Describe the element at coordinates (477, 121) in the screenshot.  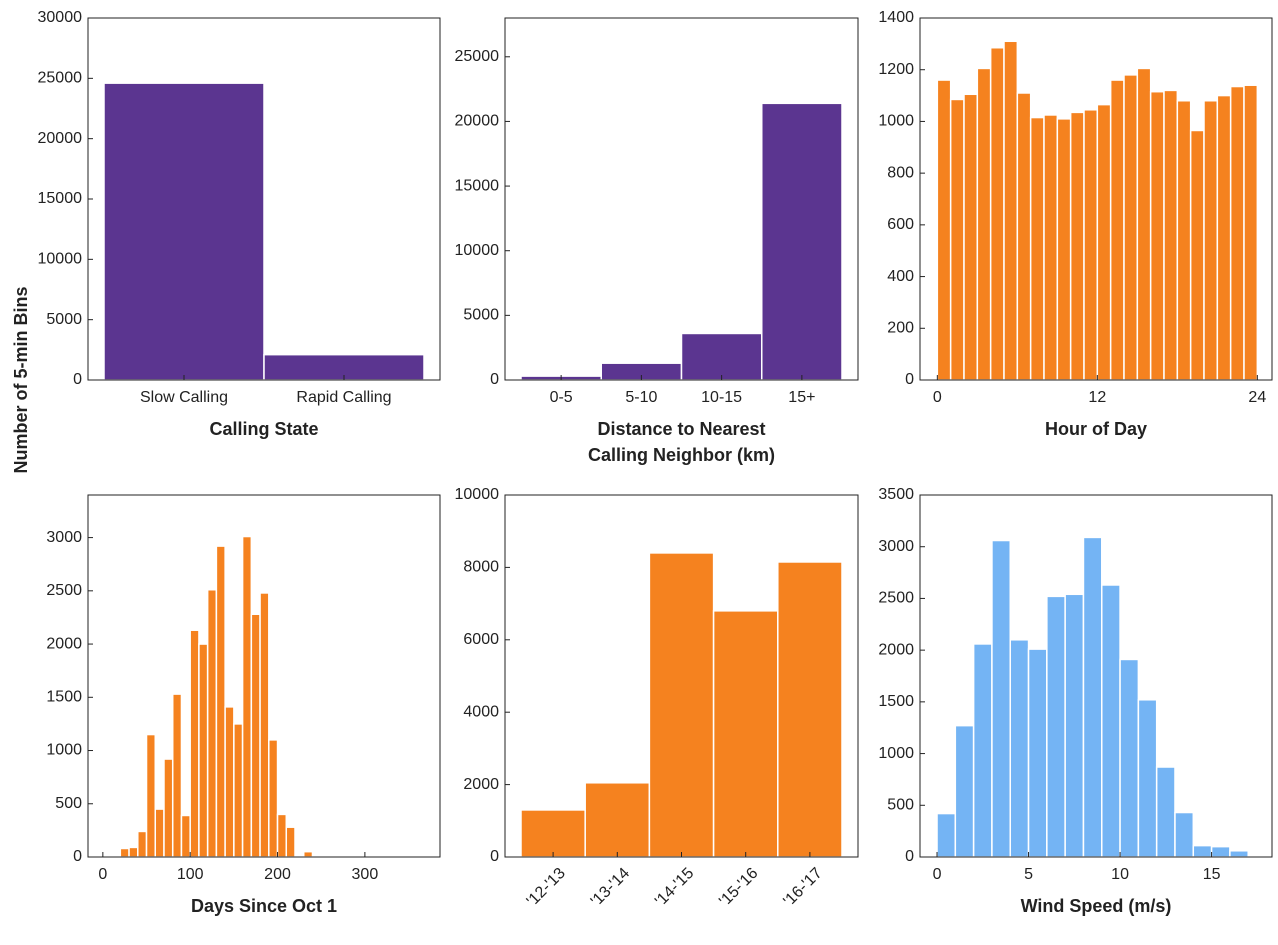
I see `y-tick-label: 20000` at that location.